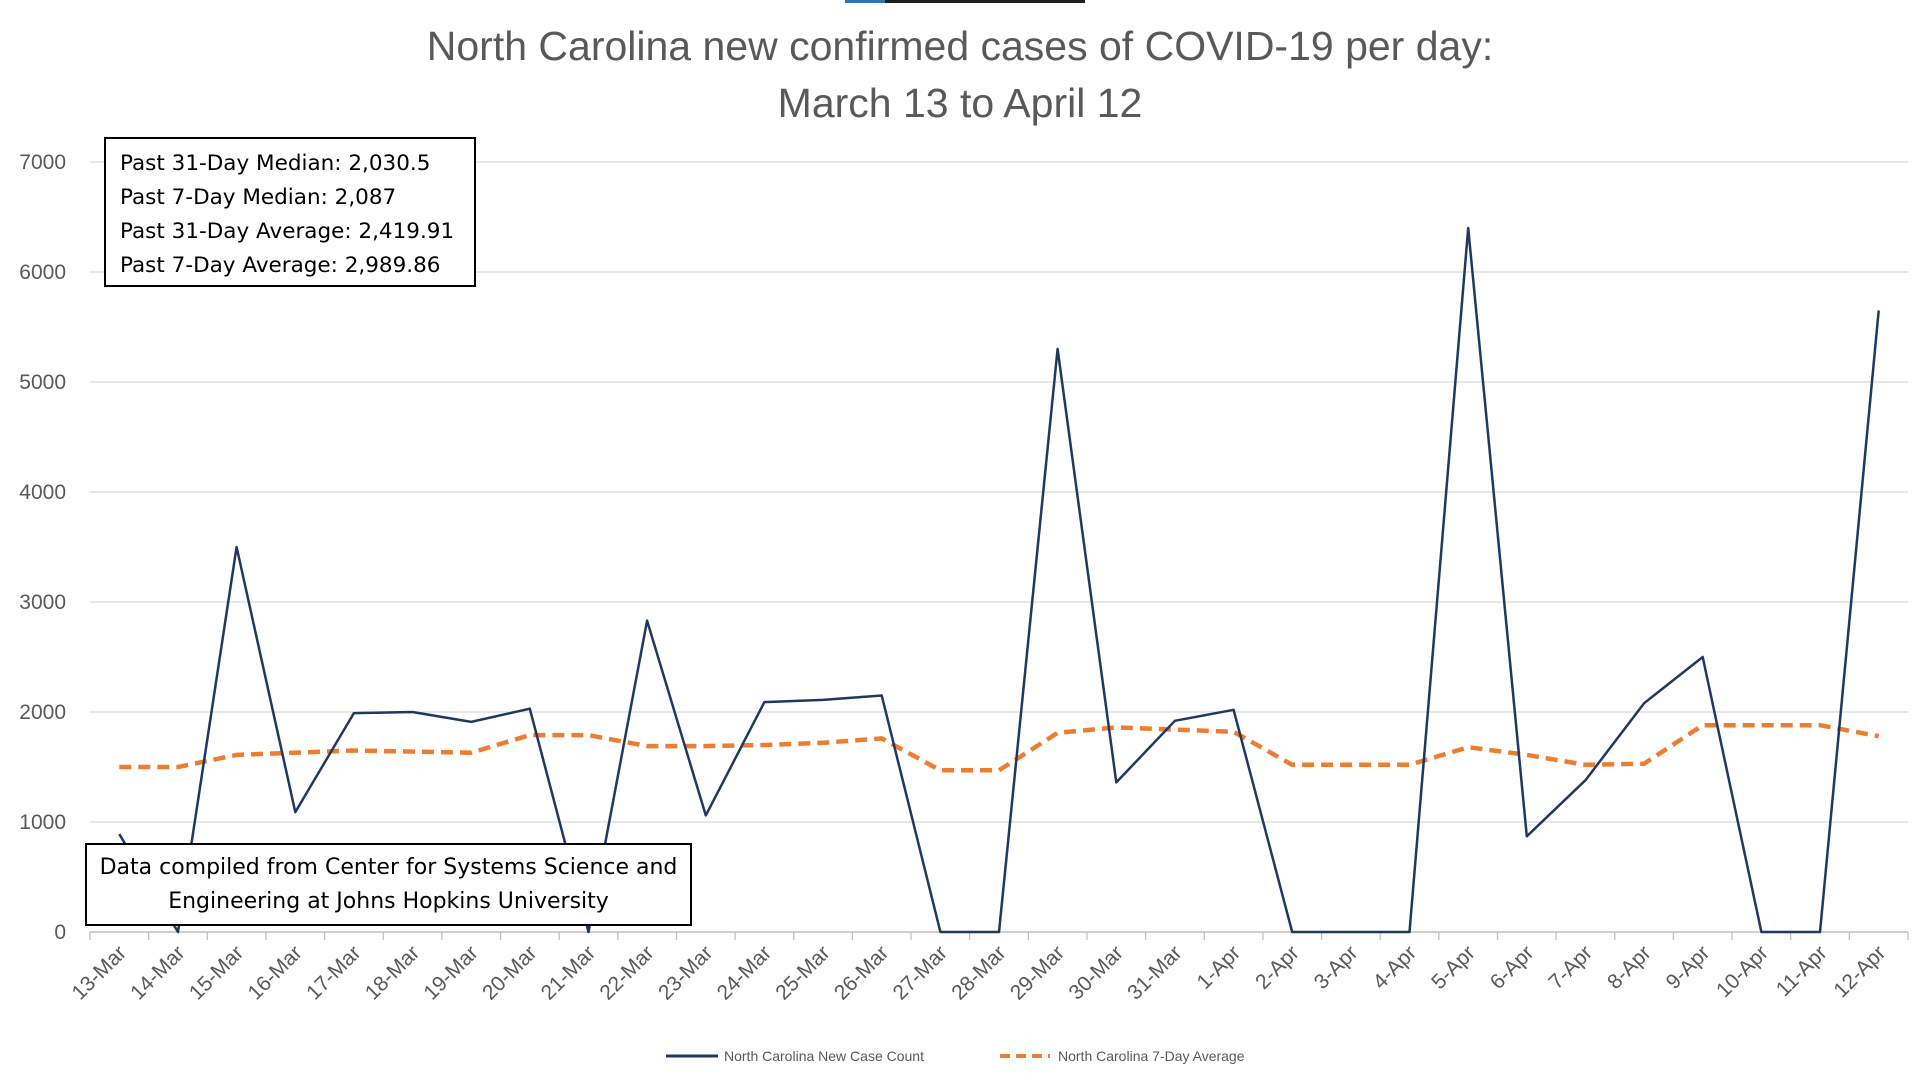  Describe the element at coordinates (824, 1056) in the screenshot. I see `legend-label-new-cases: North Carolina New Case Count` at that location.